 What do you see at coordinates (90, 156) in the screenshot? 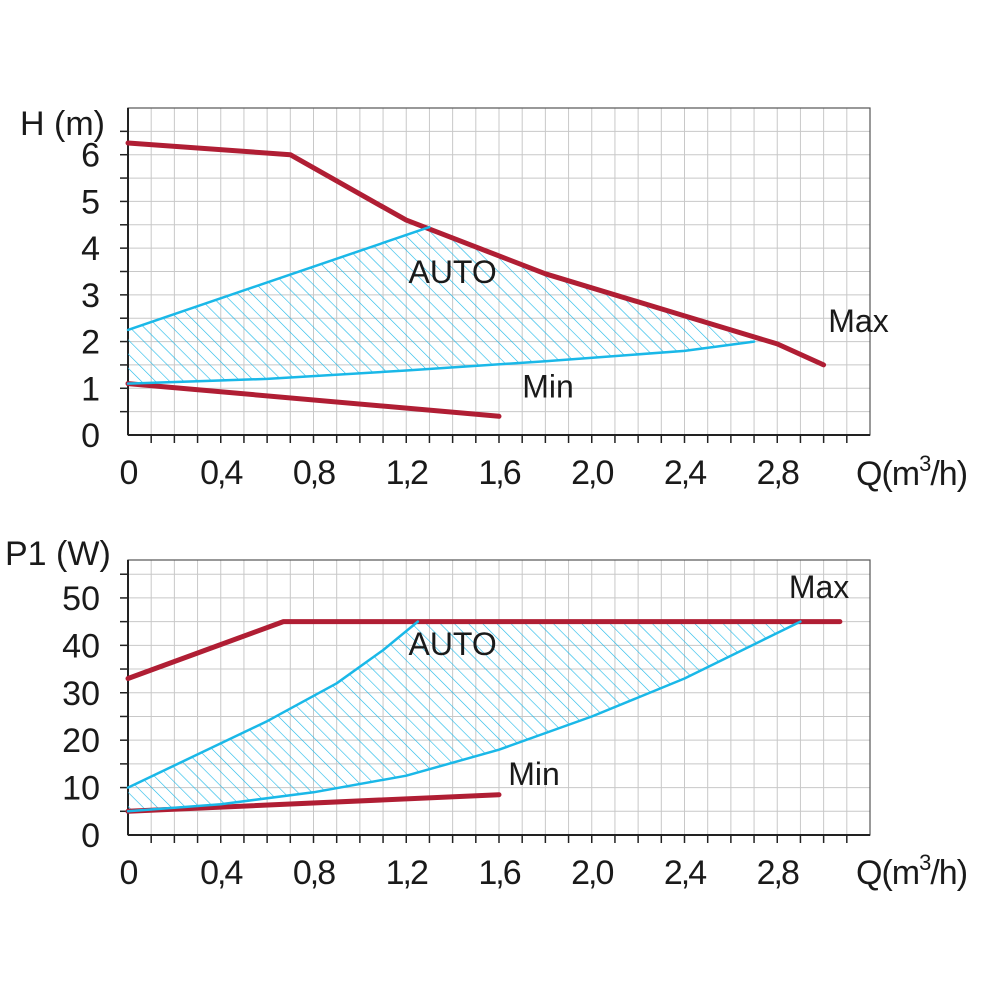
I see `y-tick-label: 6` at bounding box center [90, 156].